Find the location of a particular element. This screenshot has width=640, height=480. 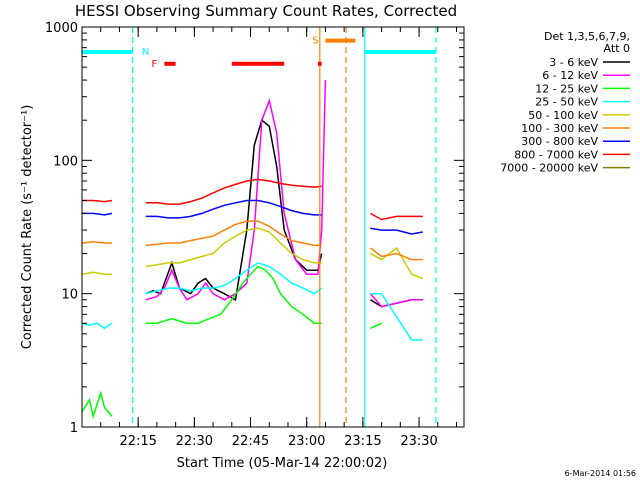

legend-entry-label: 25 - 50 keV is located at coordinates (566, 102).